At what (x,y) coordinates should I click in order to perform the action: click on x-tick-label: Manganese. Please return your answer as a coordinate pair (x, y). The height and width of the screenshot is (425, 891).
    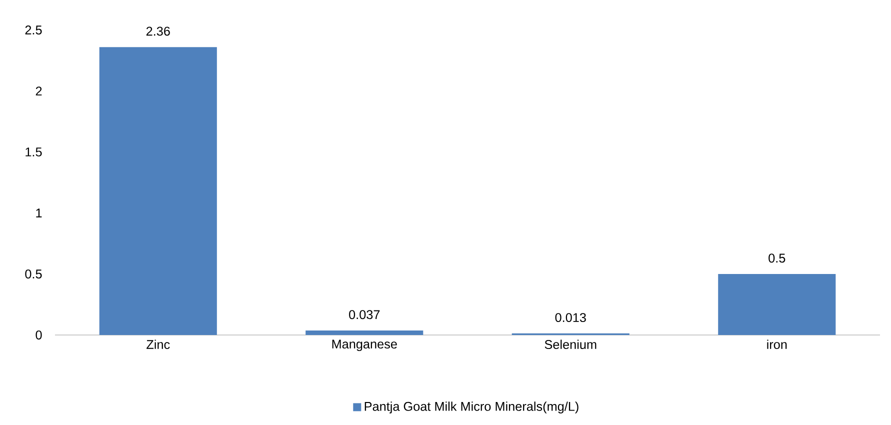
    Looking at the image, I should click on (364, 346).